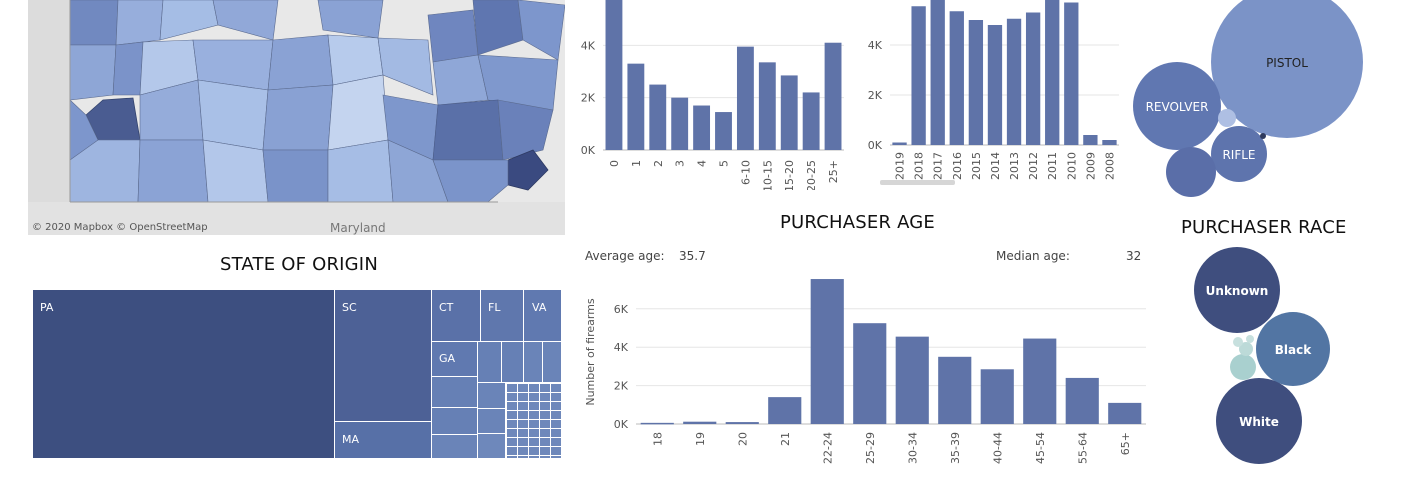  I want to click on bar-2019, so click(899, 144).